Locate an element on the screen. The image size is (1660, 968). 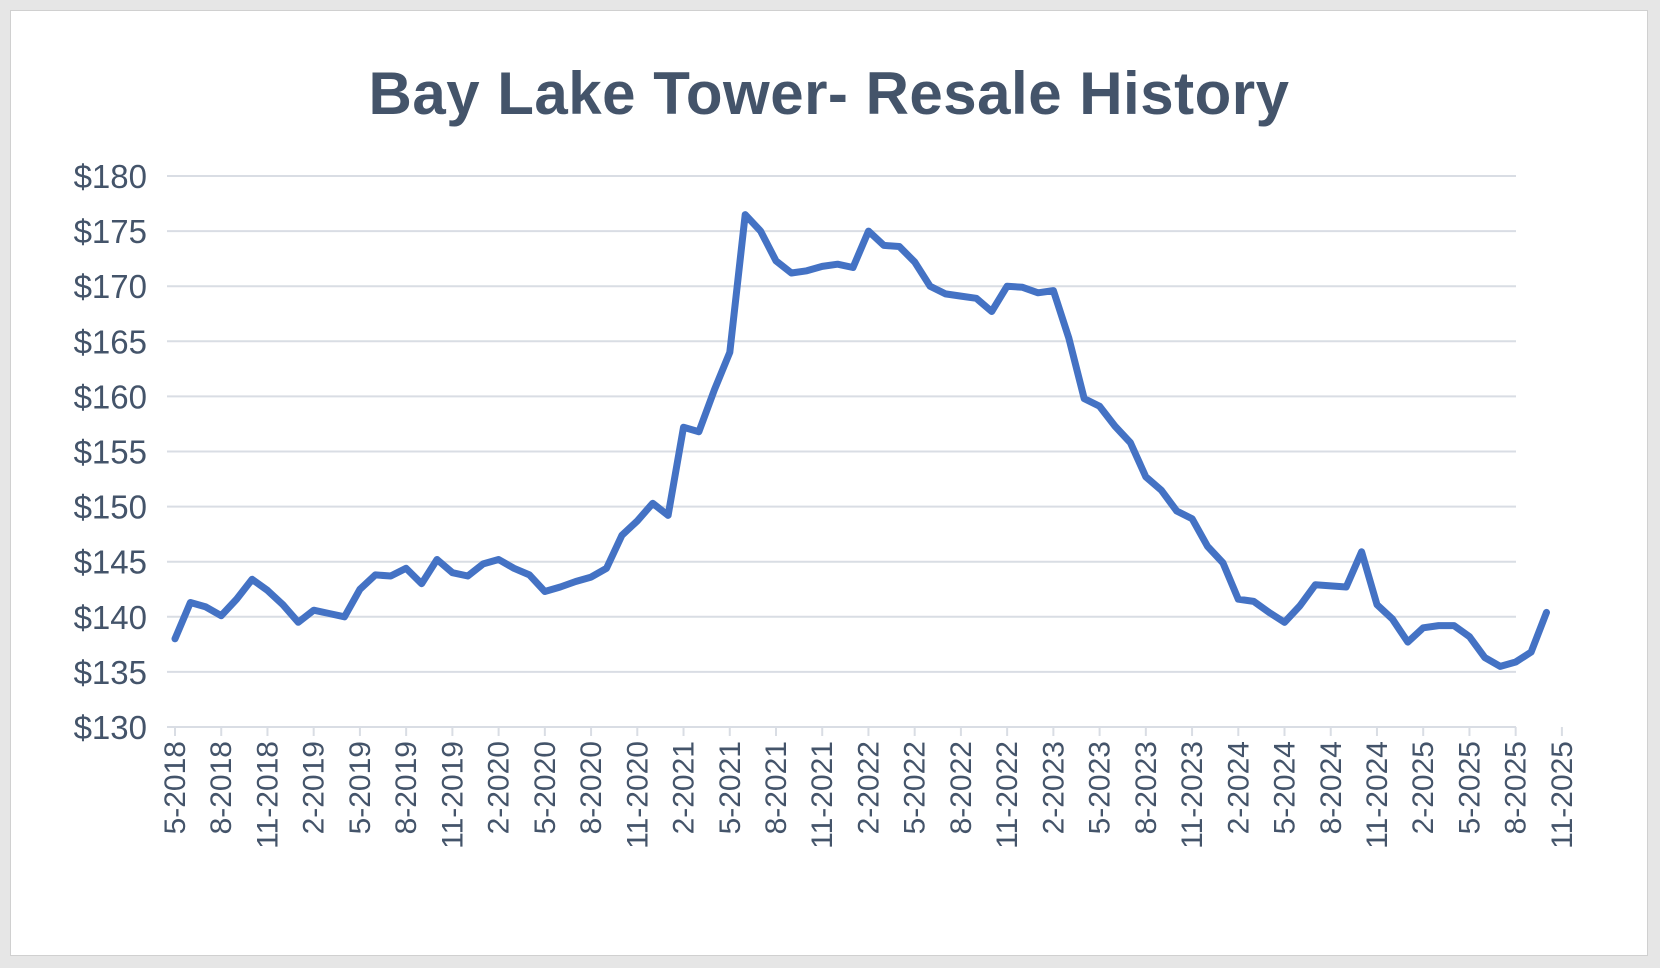
x-tick-label: 11-2020 is located at coordinates (637, 795).